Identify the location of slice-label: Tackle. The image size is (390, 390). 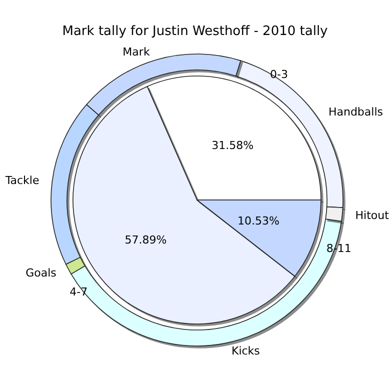
(22, 180).